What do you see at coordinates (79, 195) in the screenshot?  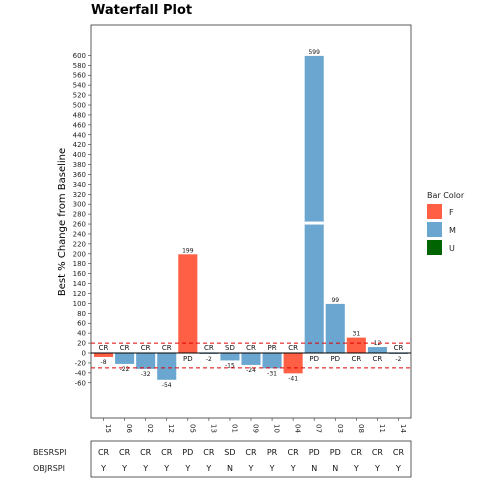 I see `y-tick-label: 320` at bounding box center [79, 195].